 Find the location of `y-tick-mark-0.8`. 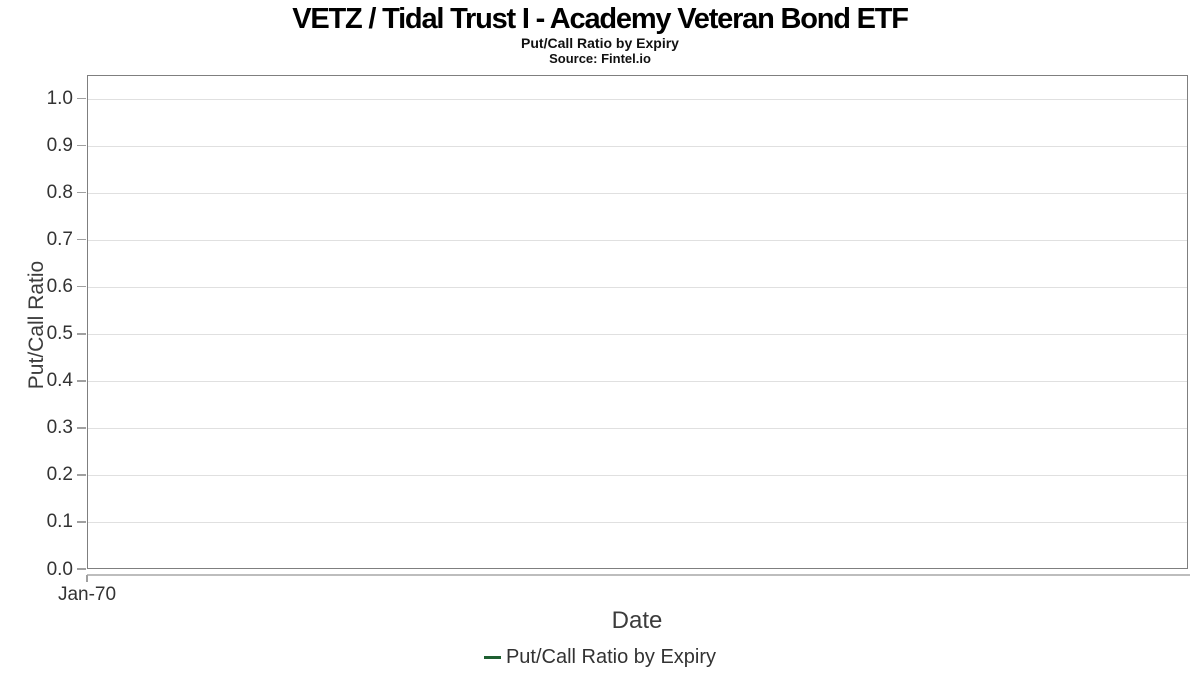

y-tick-mark-0.8 is located at coordinates (81, 192).